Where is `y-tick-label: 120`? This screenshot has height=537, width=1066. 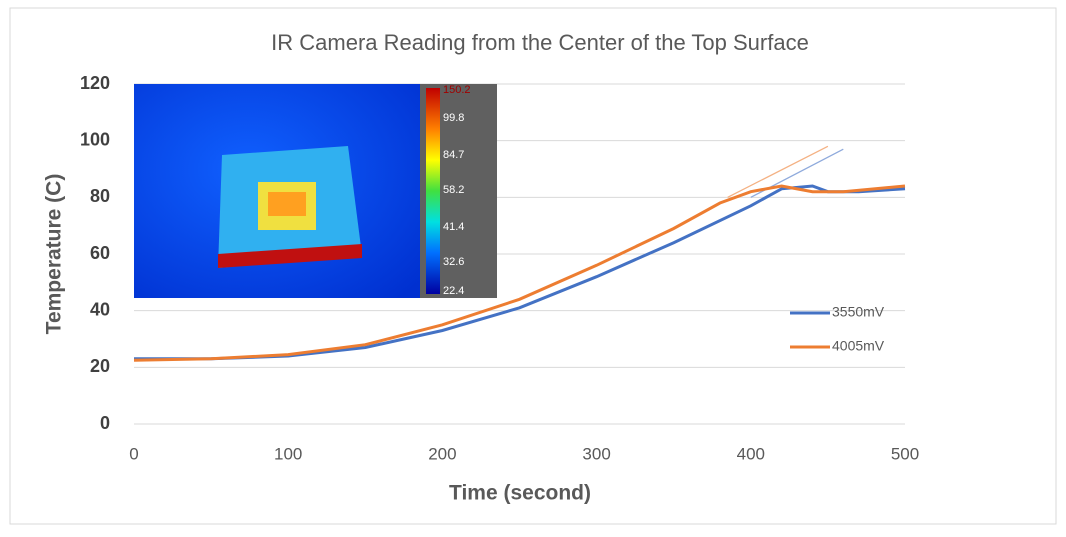
y-tick-label: 120 is located at coordinates (95, 83).